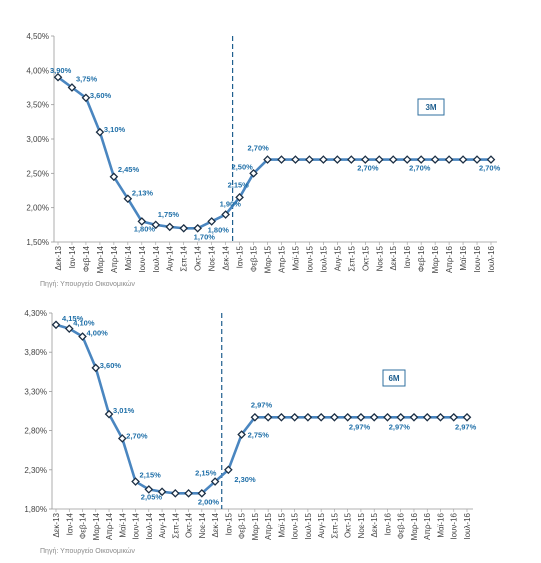  Describe the element at coordinates (152, 496) in the screenshot. I see `data-label: 2,05%` at that location.